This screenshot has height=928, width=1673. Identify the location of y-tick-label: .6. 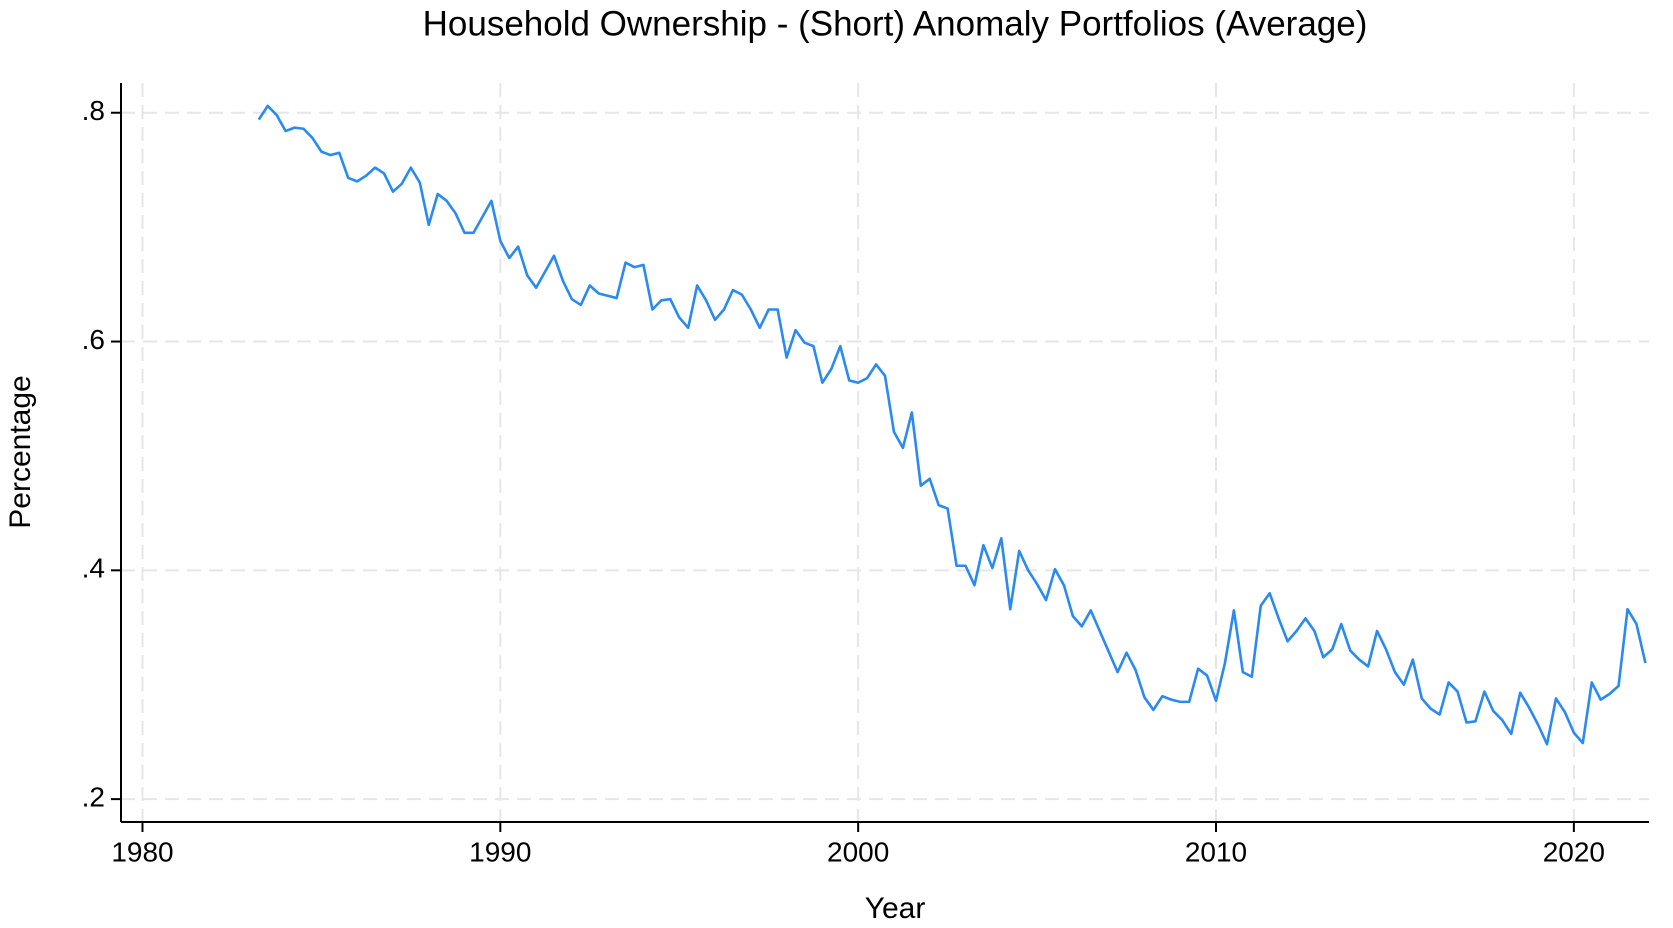
(93, 339).